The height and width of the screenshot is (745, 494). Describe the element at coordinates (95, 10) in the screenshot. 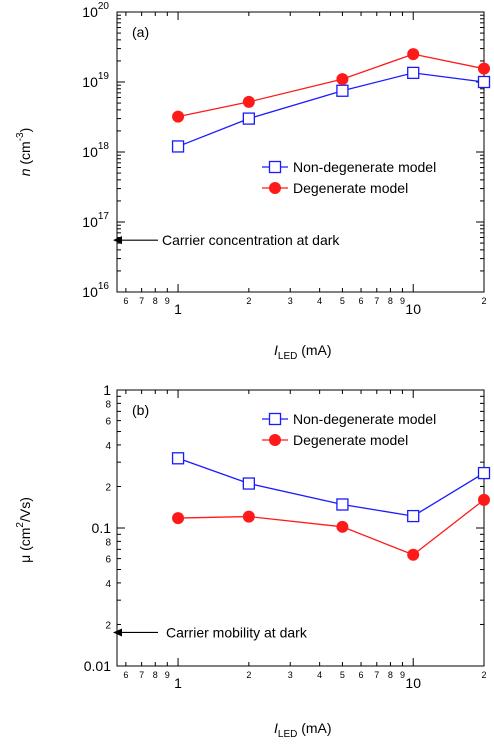

I see `y-tick-label: 1020` at that location.